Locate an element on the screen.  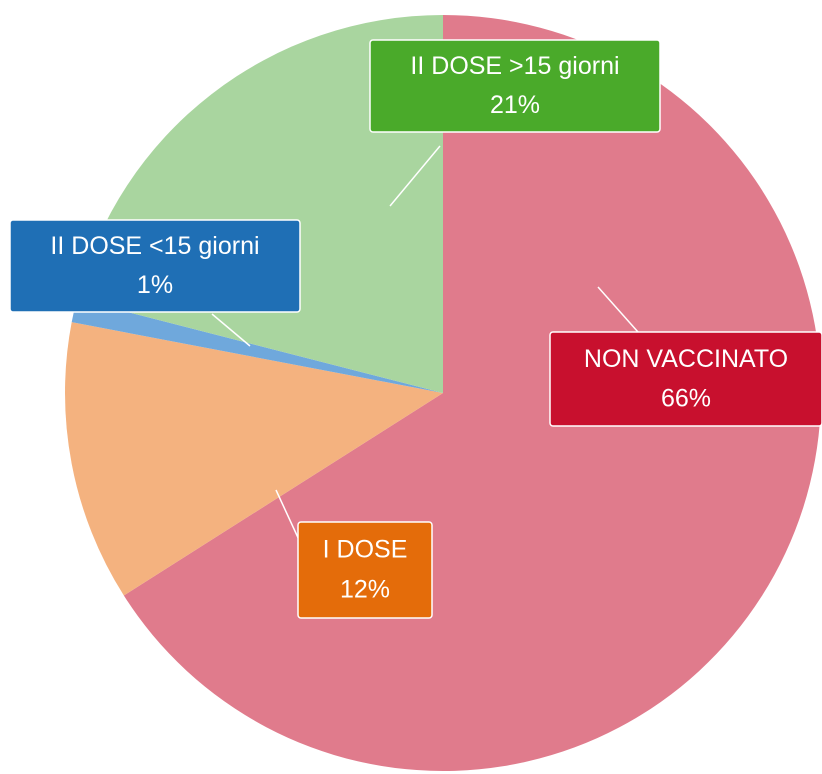
label-value: 21% is located at coordinates (515, 105).